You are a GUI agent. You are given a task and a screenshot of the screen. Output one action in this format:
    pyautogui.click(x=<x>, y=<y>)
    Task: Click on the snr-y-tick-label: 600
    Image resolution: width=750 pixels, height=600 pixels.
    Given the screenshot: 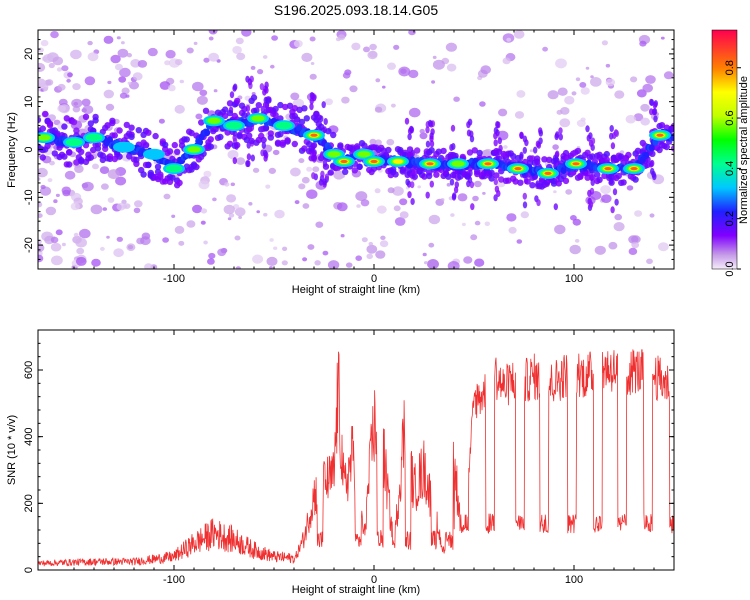 What is the action you would take?
    pyautogui.click(x=29, y=370)
    